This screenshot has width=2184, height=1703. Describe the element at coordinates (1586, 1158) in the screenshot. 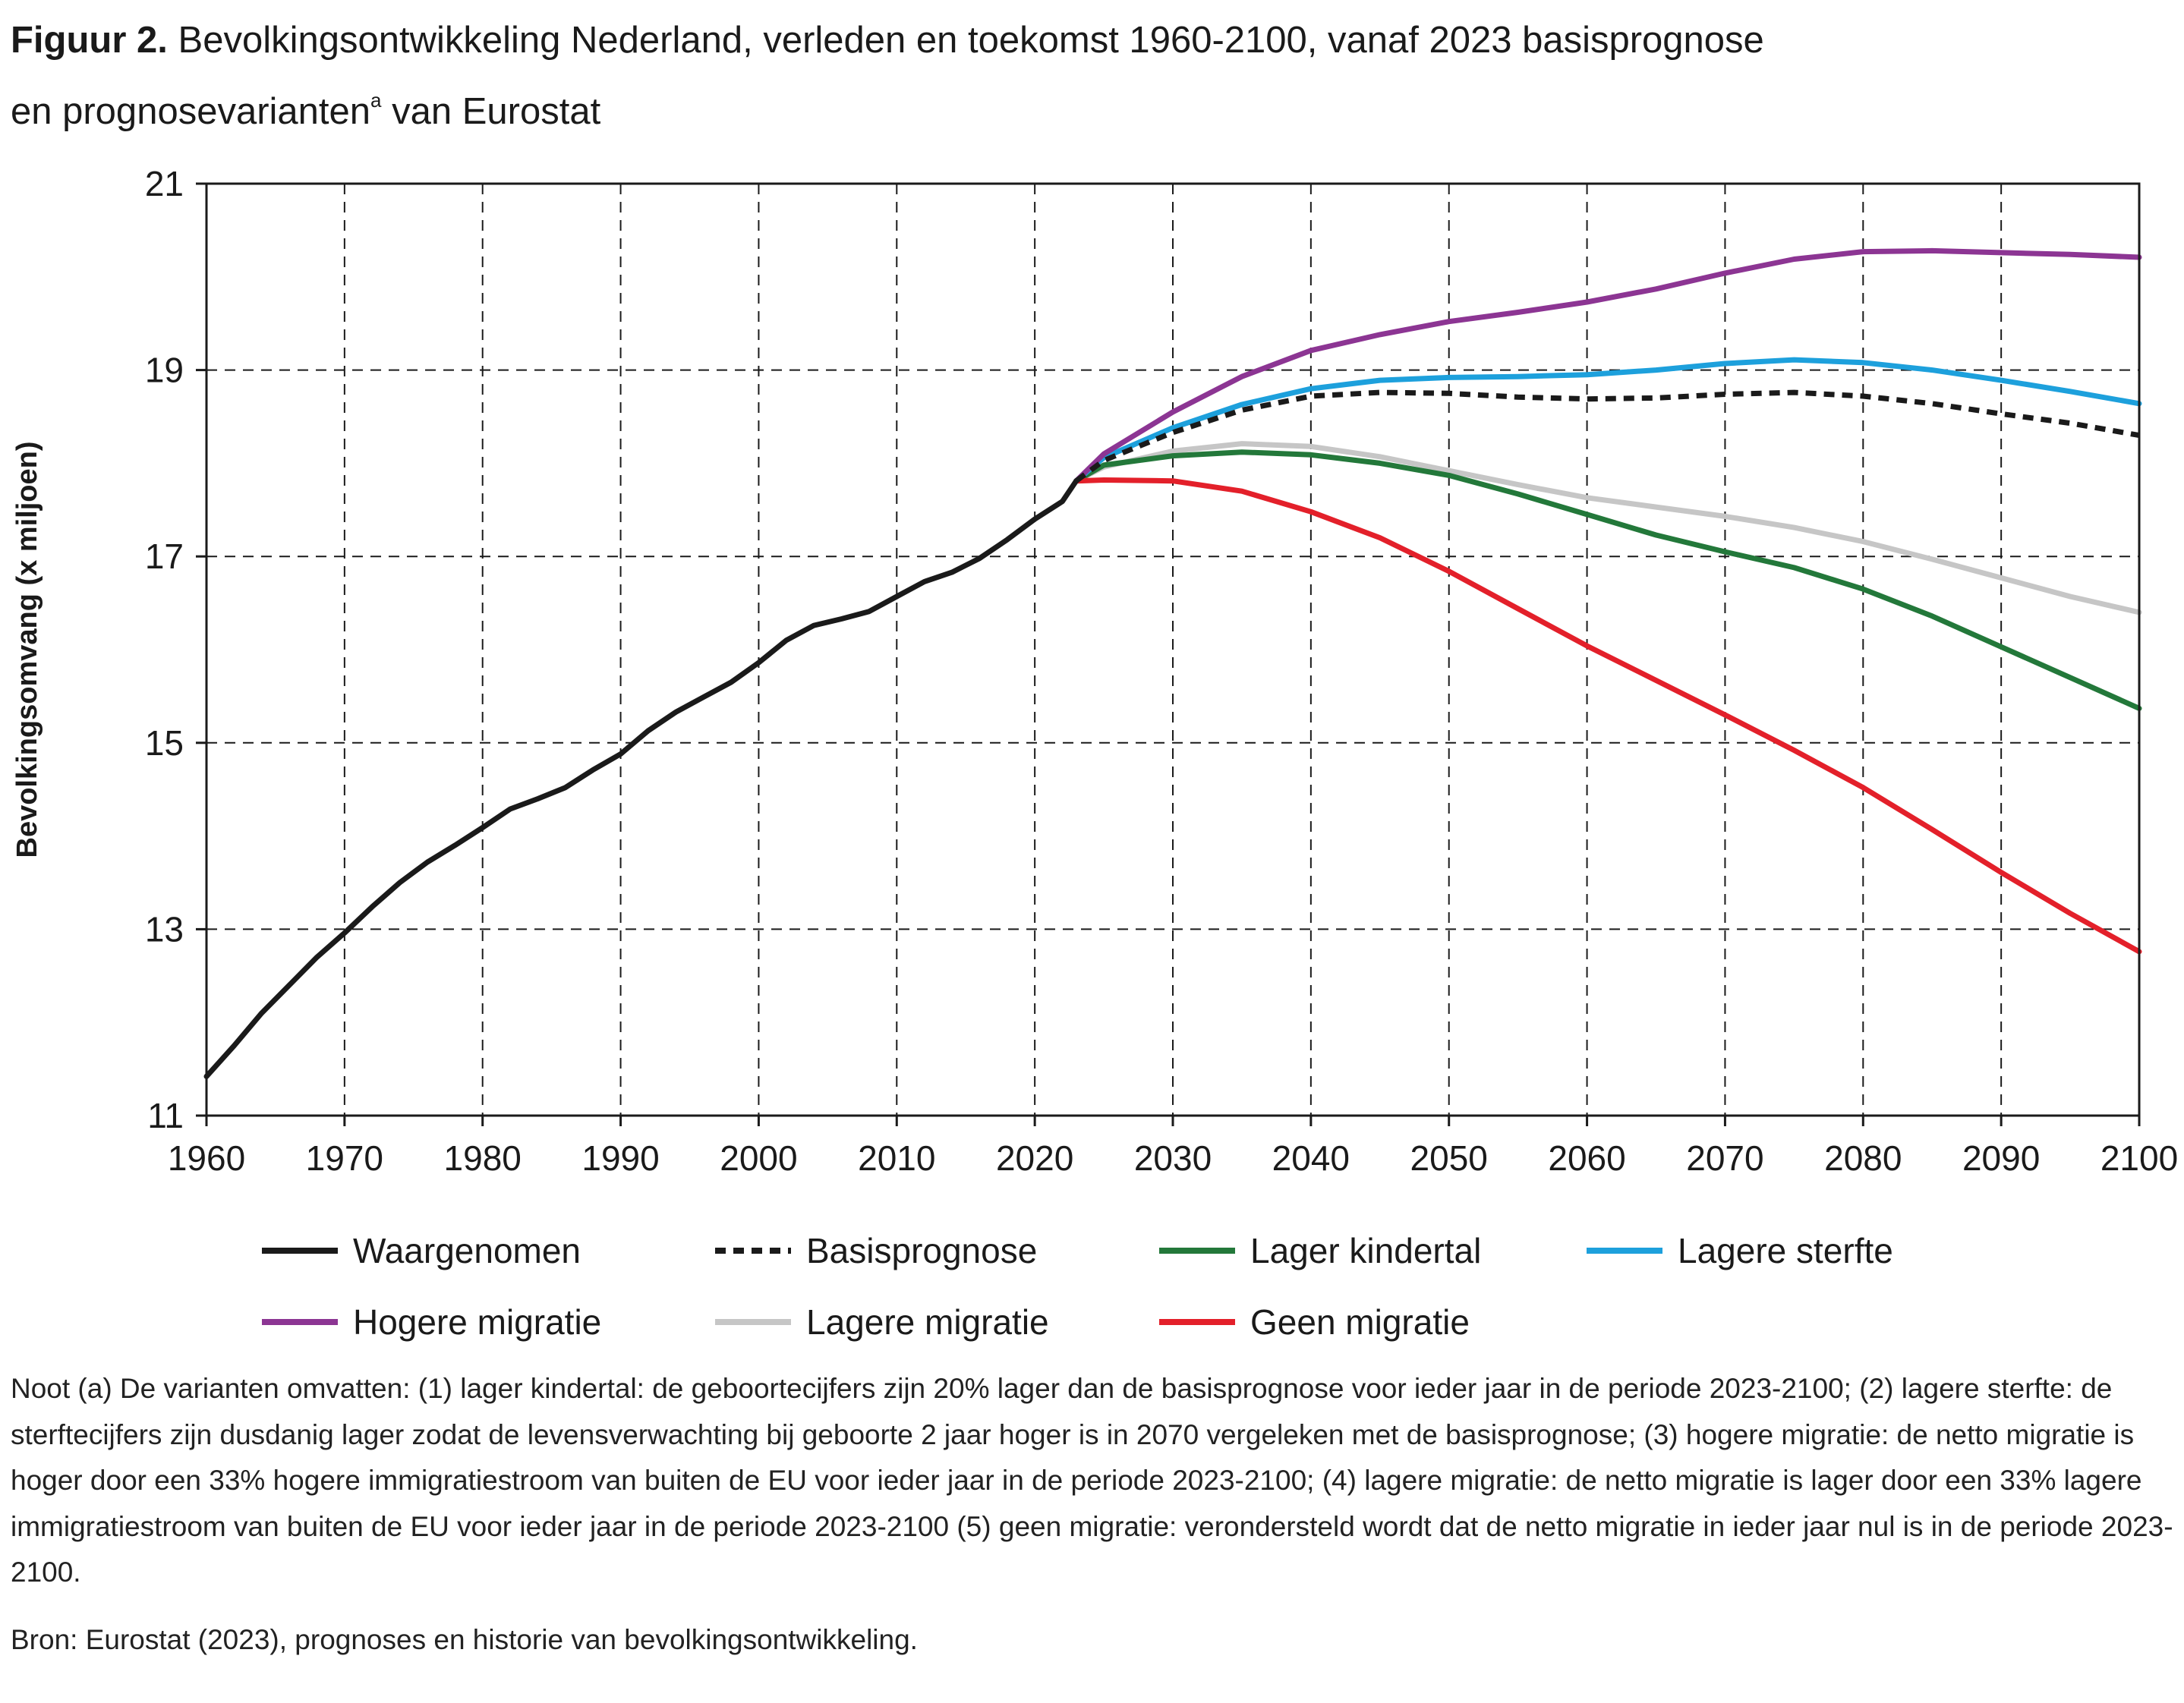

I see `x-tick-label: 2060` at that location.